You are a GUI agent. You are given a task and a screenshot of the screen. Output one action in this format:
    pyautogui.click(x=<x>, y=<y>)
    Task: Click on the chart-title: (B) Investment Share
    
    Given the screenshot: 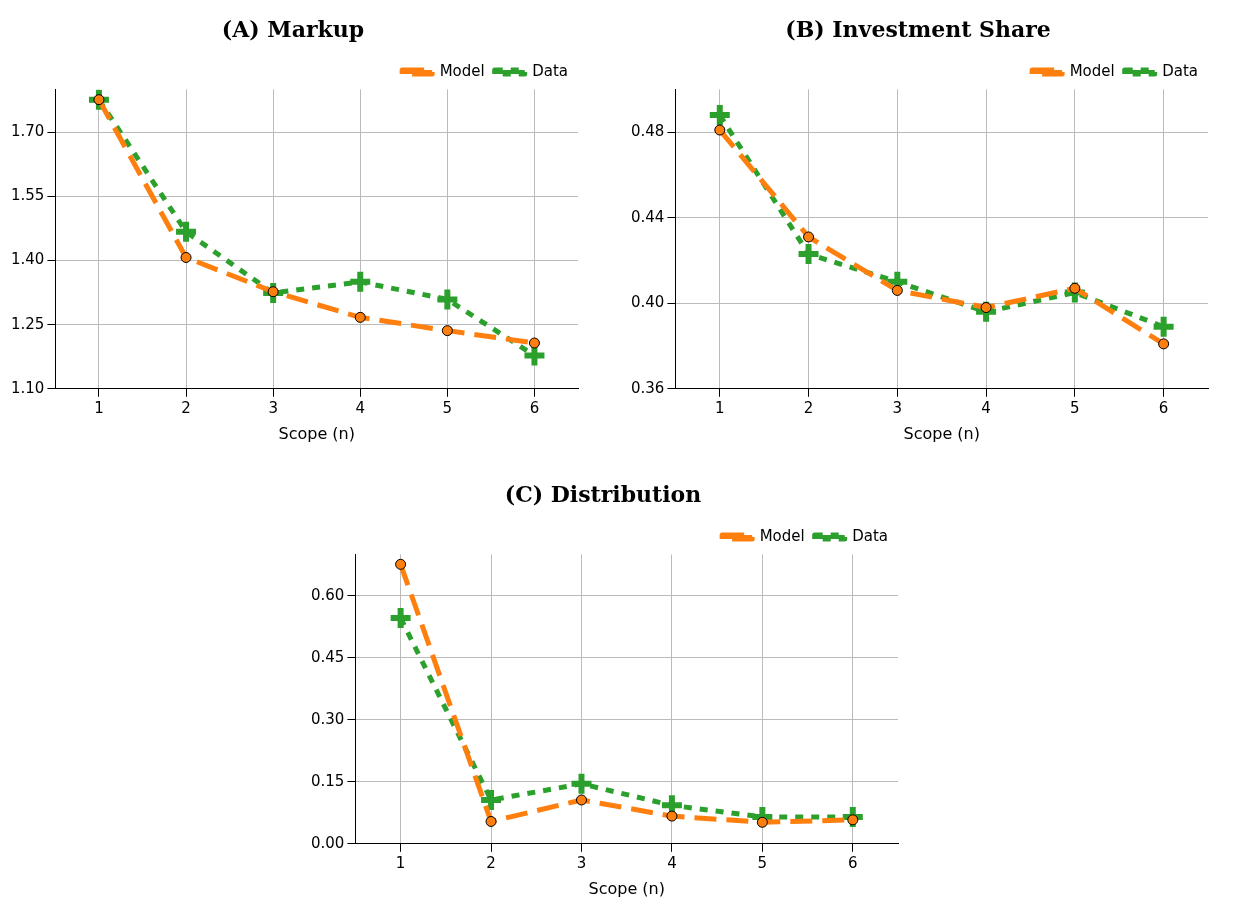 What is the action you would take?
    pyautogui.click(x=918, y=28)
    